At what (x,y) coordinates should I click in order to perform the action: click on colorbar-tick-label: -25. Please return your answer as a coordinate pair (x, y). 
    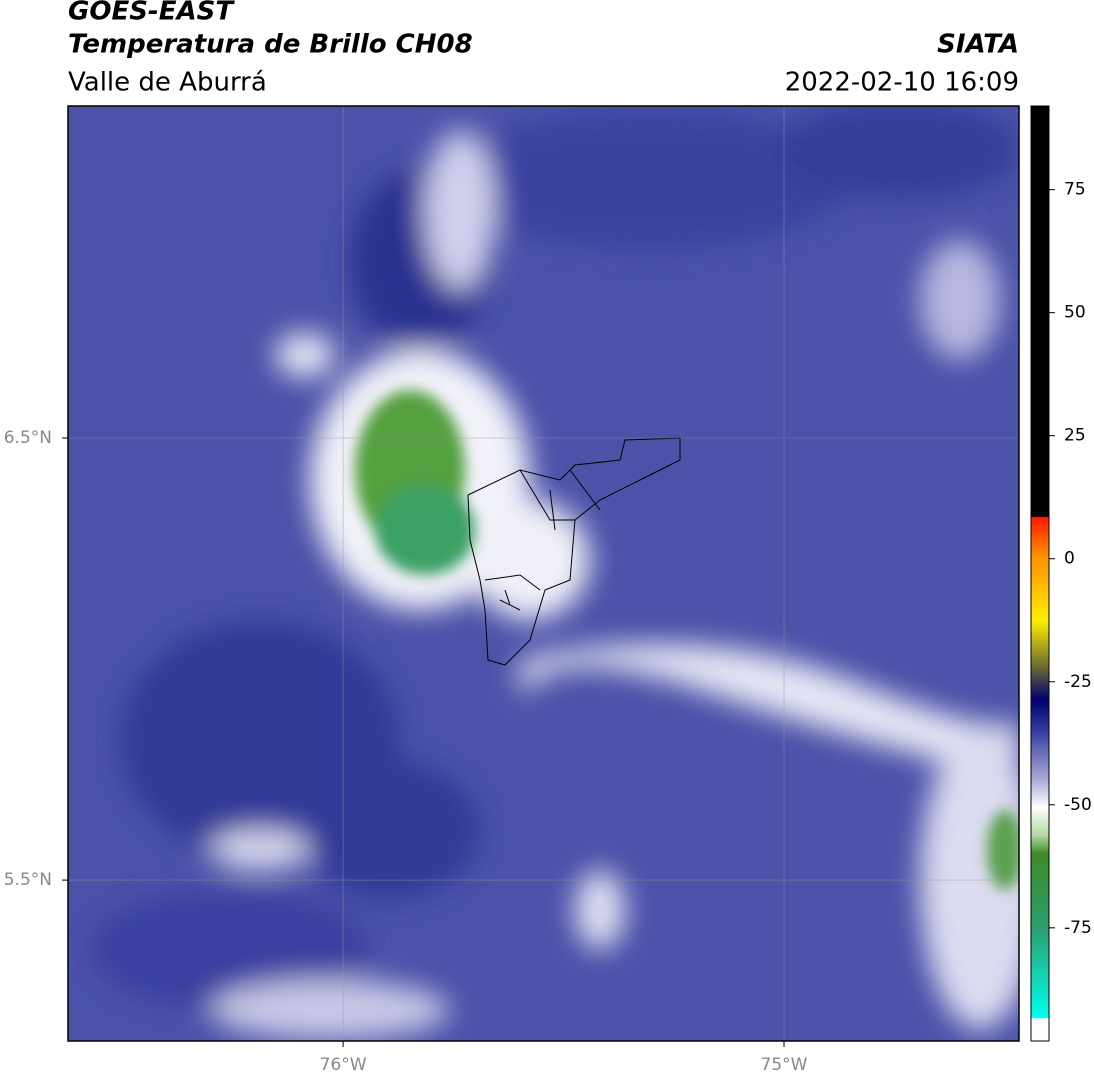
    Looking at the image, I should click on (1078, 682).